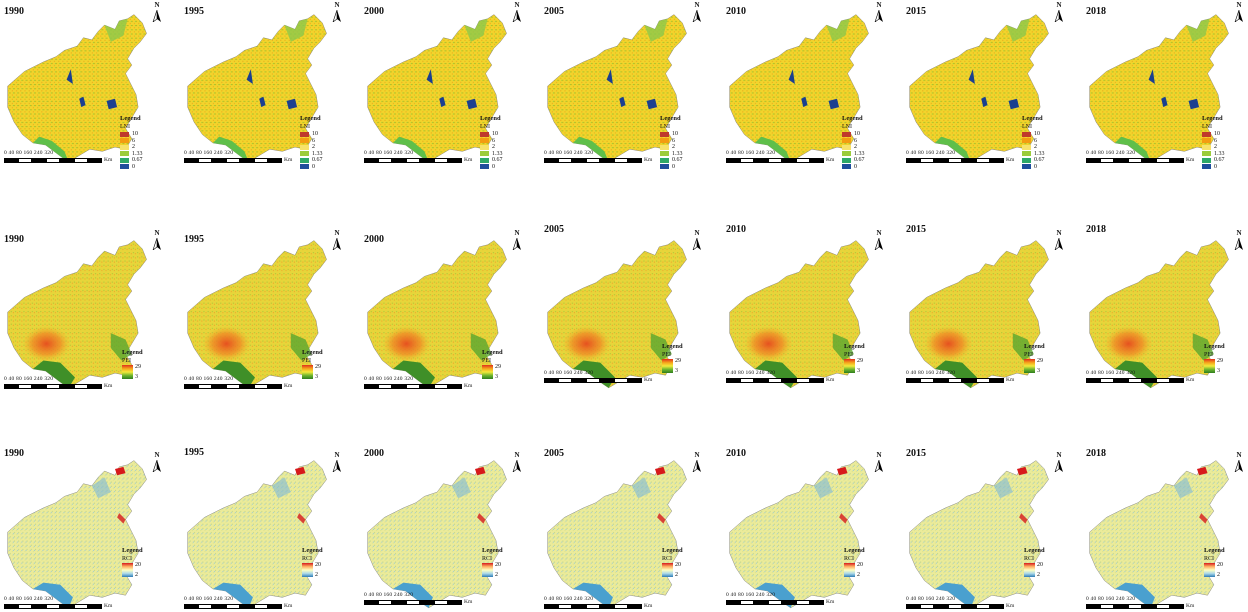  What do you see at coordinates (673, 166) in the screenshot?
I see `legend-class-value: 0` at bounding box center [673, 166].